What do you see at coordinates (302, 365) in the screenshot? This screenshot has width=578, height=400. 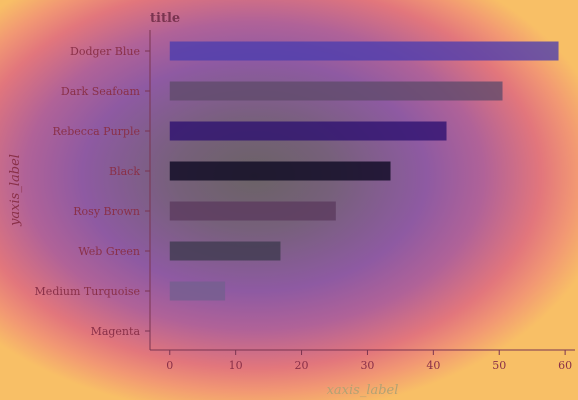 I see `x-tick-label: 20` at bounding box center [302, 365].